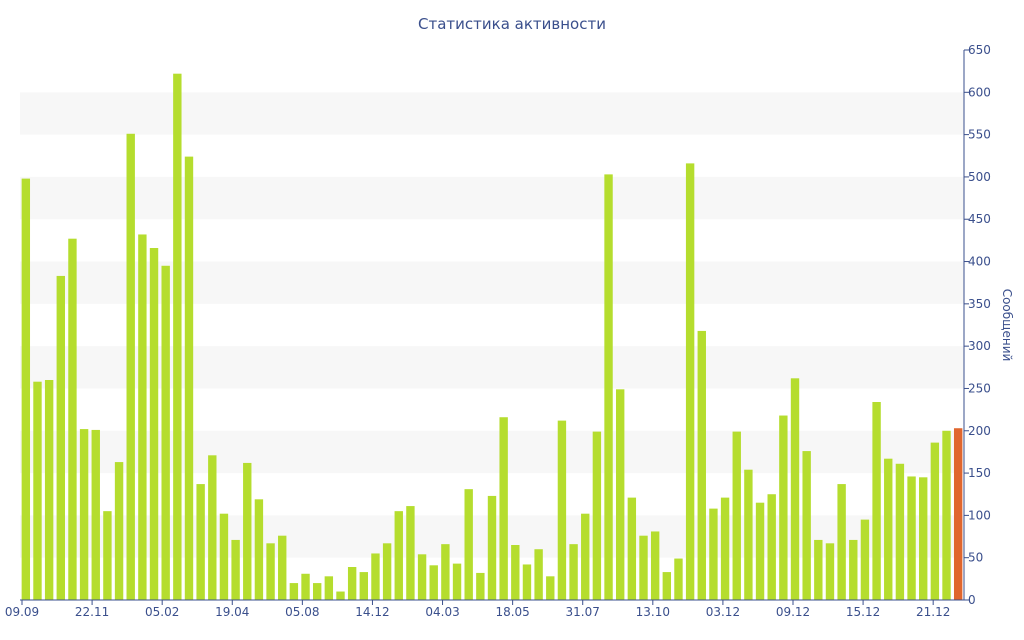 Image resolution: width=1024 pixels, height=640 pixels. What do you see at coordinates (793, 612) in the screenshot?
I see `x-tick-label: 09.12` at bounding box center [793, 612].